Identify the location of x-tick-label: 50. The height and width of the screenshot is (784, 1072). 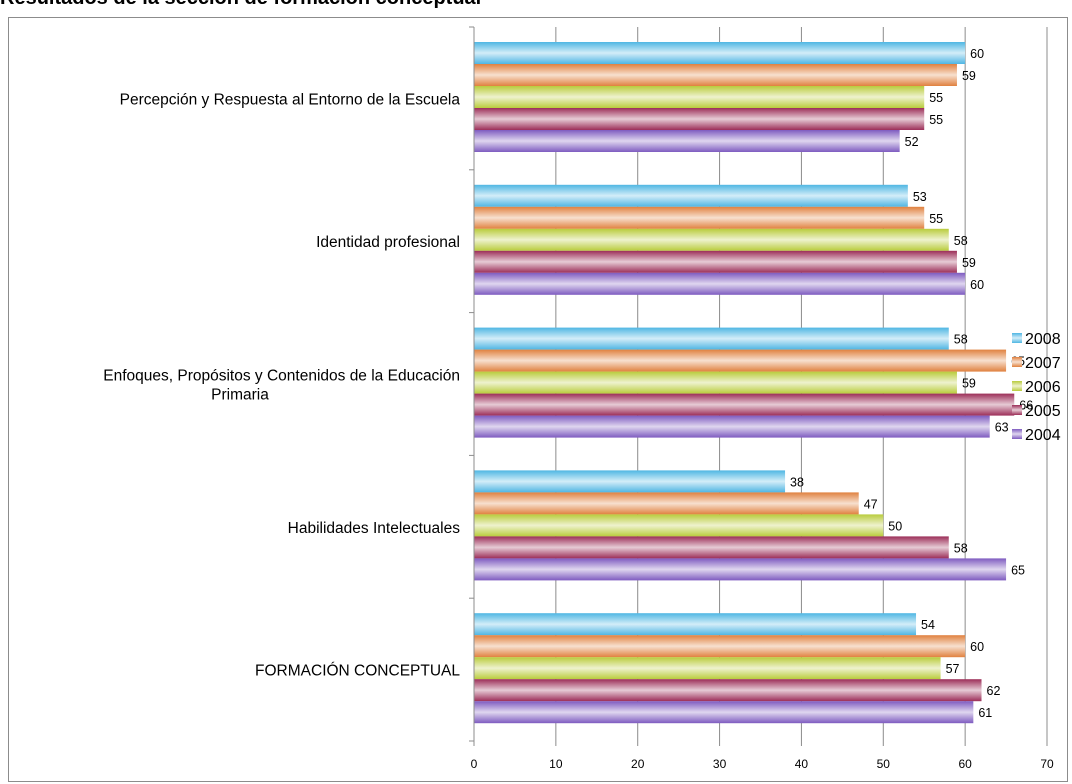
(884, 764).